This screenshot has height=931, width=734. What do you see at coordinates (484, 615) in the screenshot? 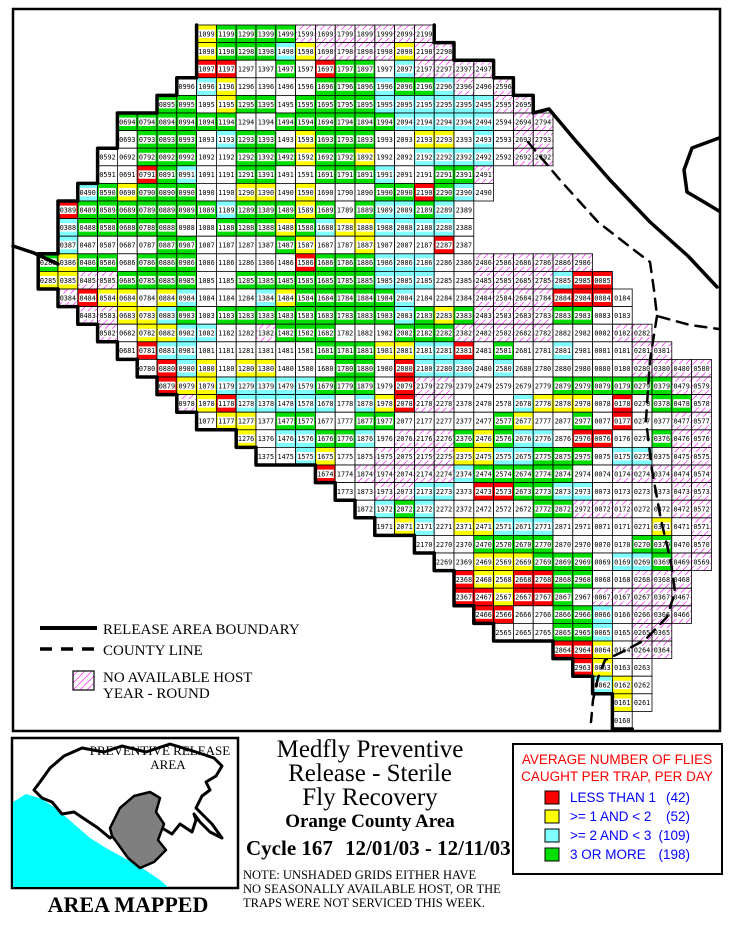
I see `grid-cell-label: 2466` at bounding box center [484, 615].